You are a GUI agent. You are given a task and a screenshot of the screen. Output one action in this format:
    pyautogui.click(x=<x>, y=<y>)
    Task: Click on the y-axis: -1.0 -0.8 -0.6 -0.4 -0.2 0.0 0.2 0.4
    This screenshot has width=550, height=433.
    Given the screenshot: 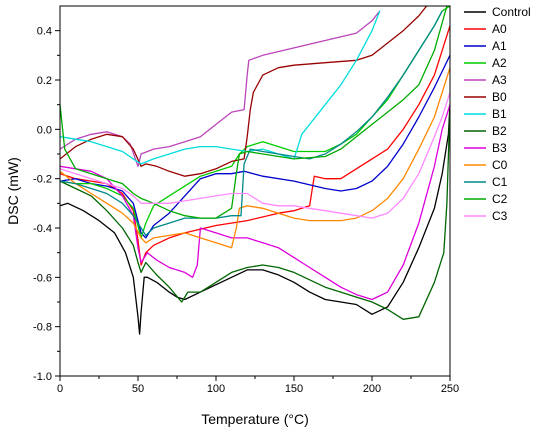 What is the action you would take?
    pyautogui.click(x=46, y=204)
    